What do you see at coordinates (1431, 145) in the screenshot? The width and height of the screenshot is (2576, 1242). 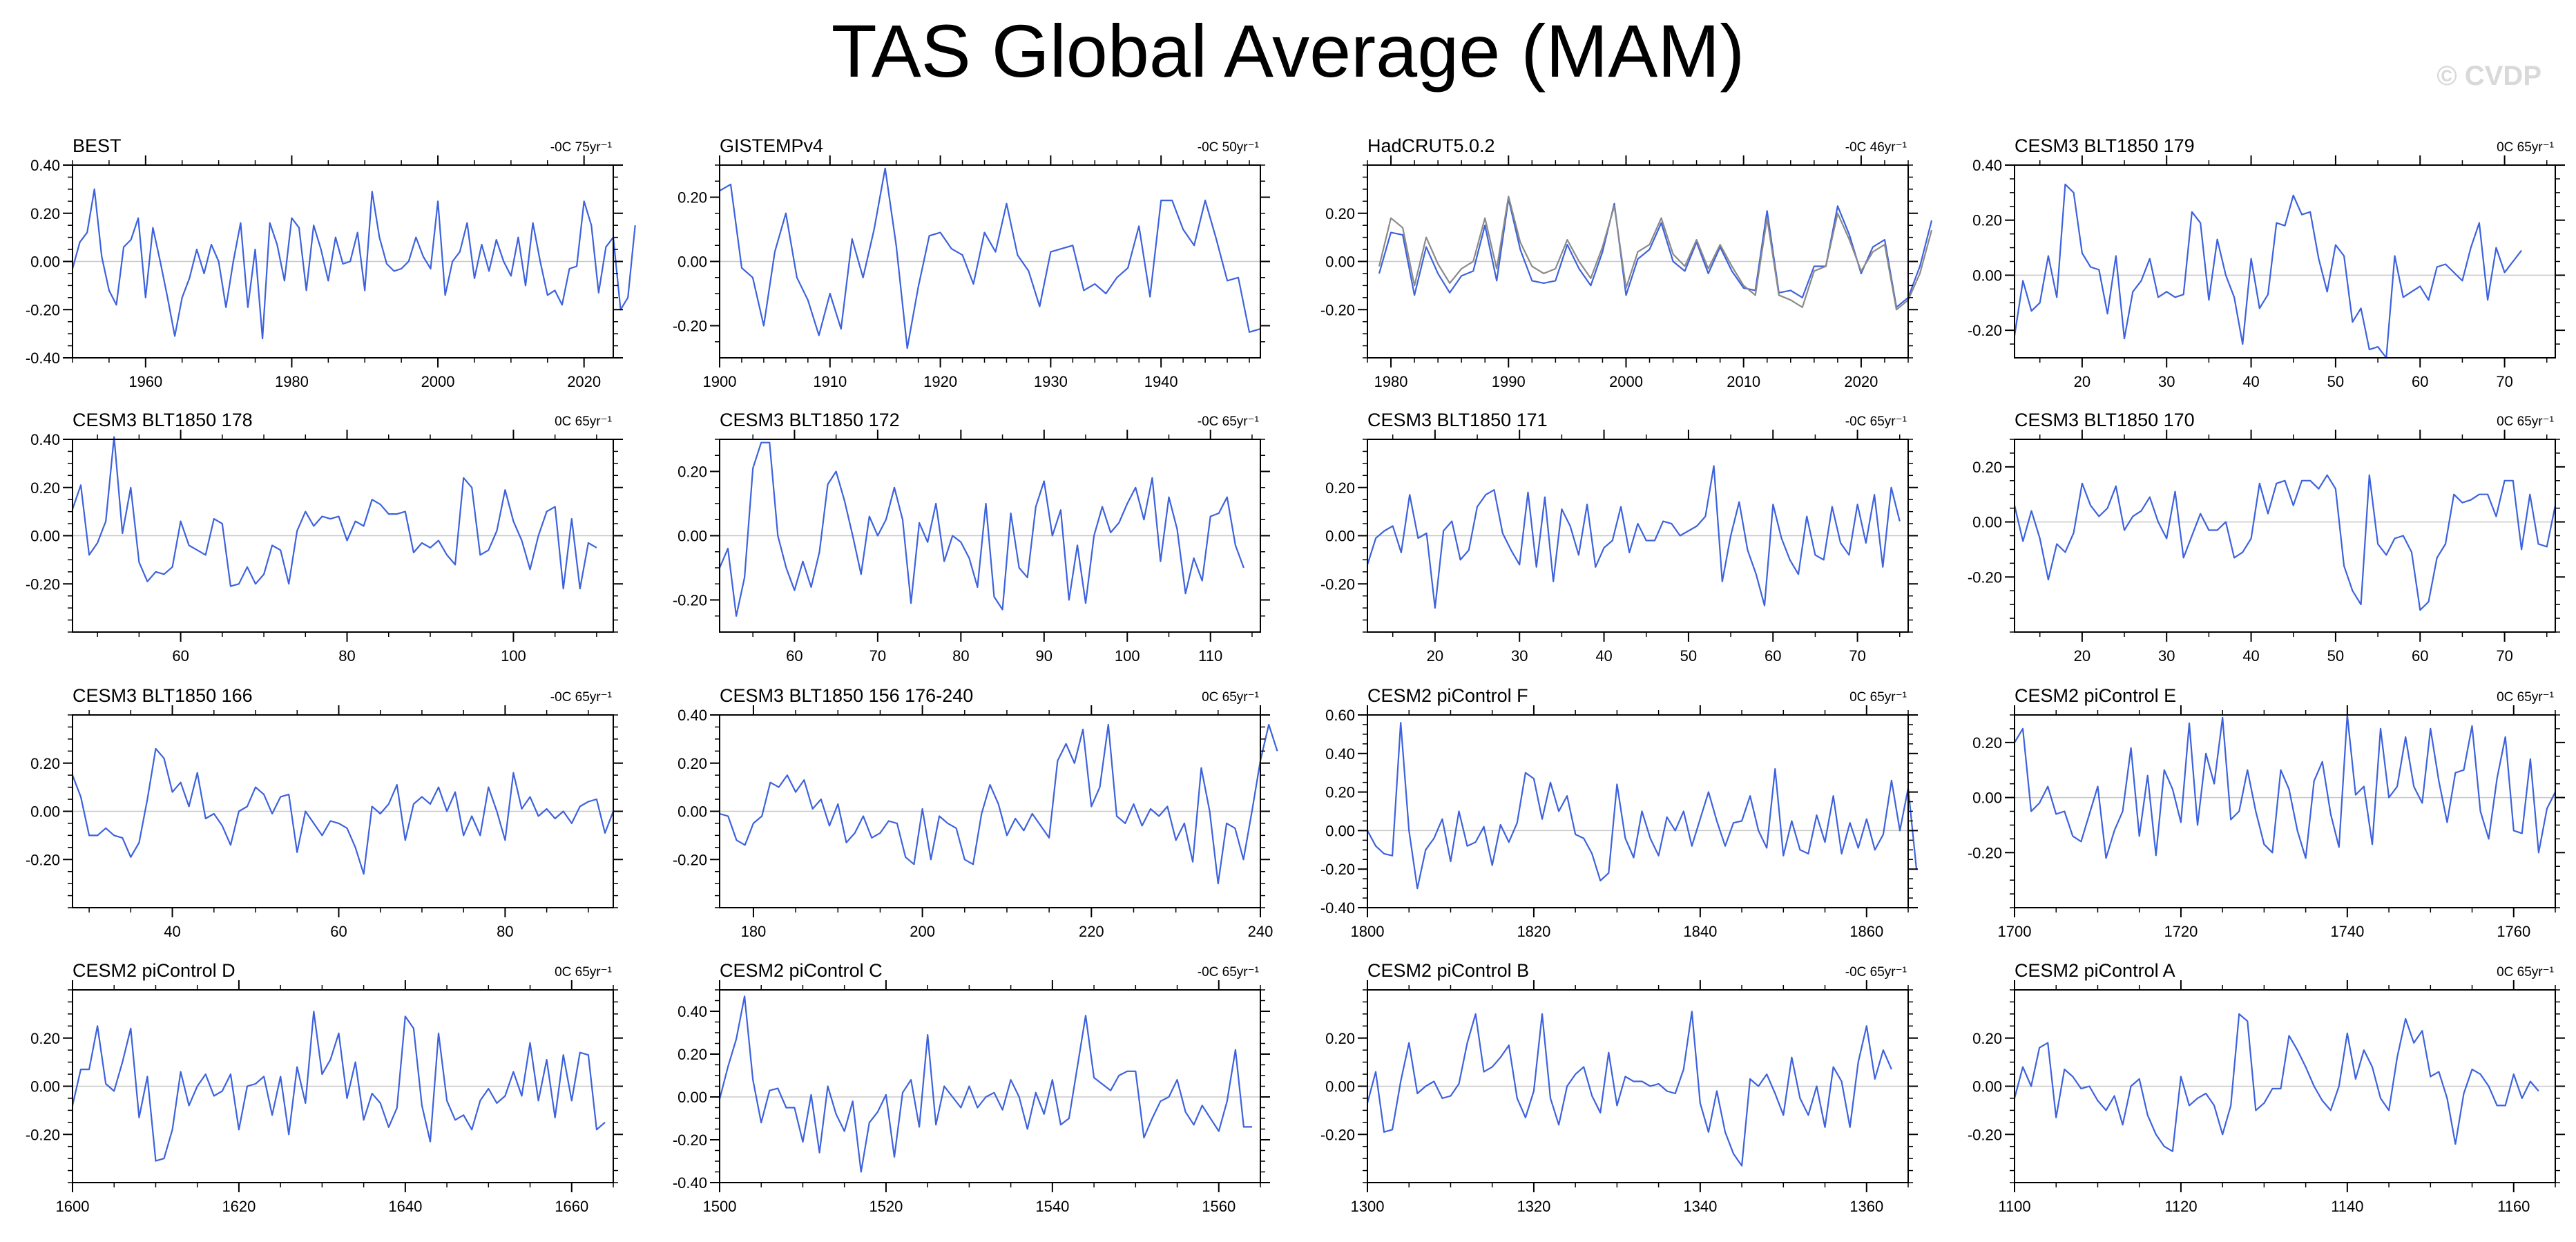 I see `panel-title: HadCRUT5.0.2` at bounding box center [1431, 145].